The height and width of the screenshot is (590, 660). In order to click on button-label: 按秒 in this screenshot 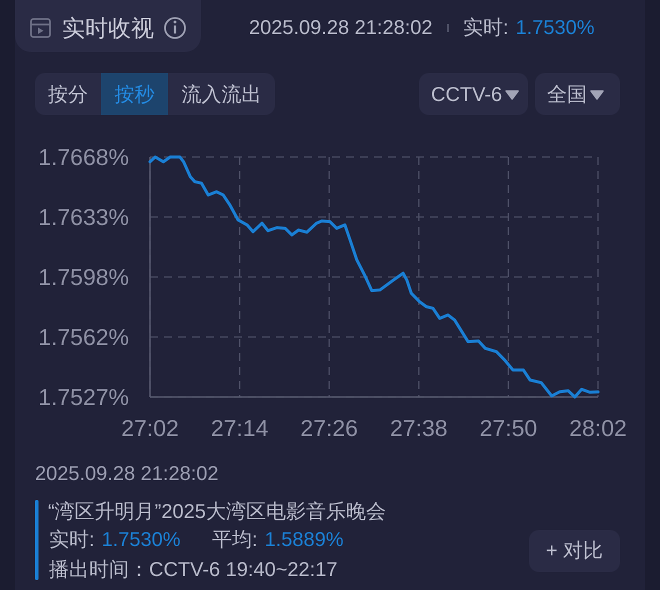, I will do `click(134, 95)`.